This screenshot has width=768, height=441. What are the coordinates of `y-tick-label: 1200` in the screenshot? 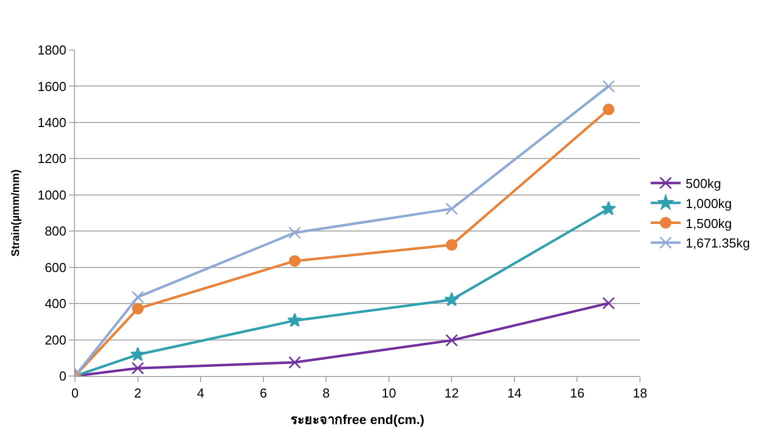 It's located at (51, 158).